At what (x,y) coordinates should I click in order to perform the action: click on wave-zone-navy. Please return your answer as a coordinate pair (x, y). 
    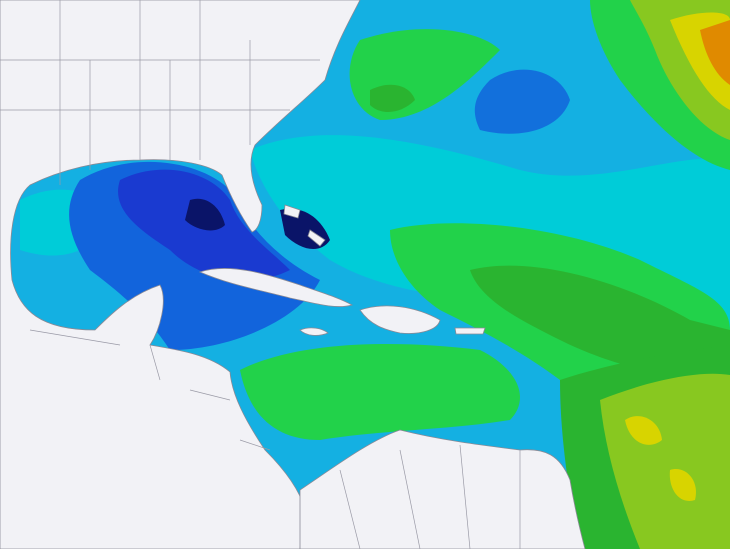
    Looking at the image, I should click on (205, 214).